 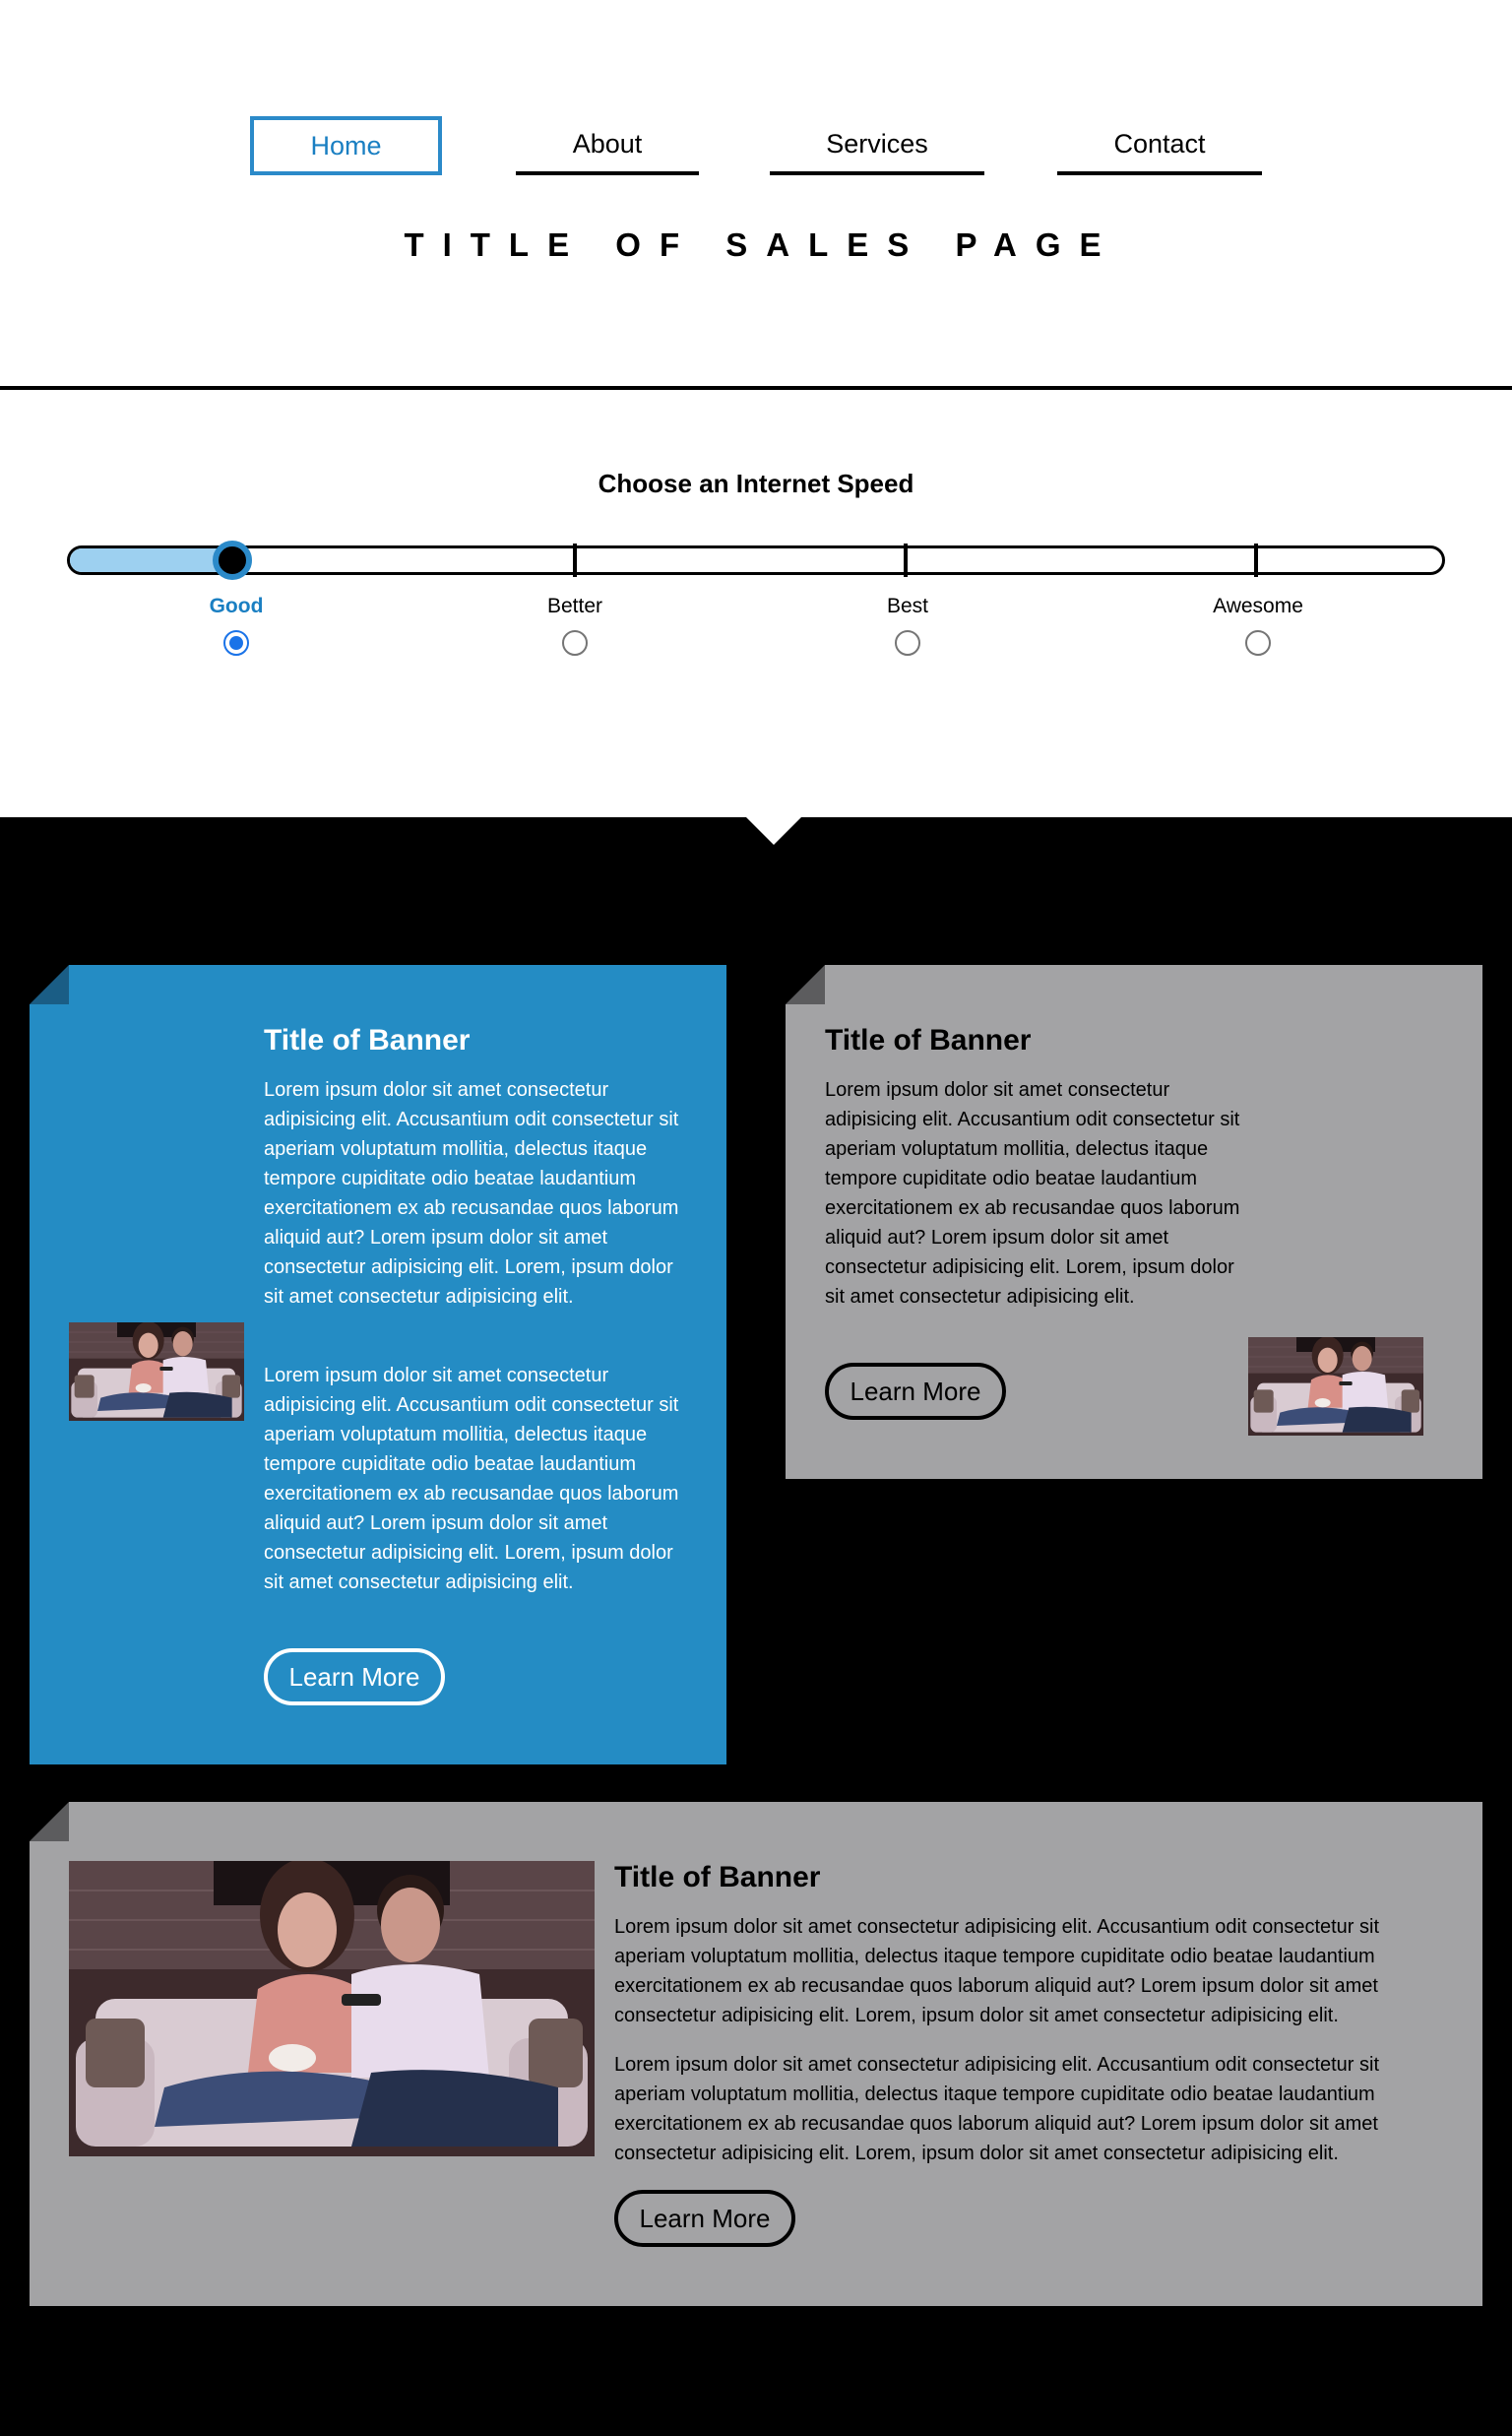 What do you see at coordinates (232, 560) in the screenshot?
I see `speed-slider-handle` at bounding box center [232, 560].